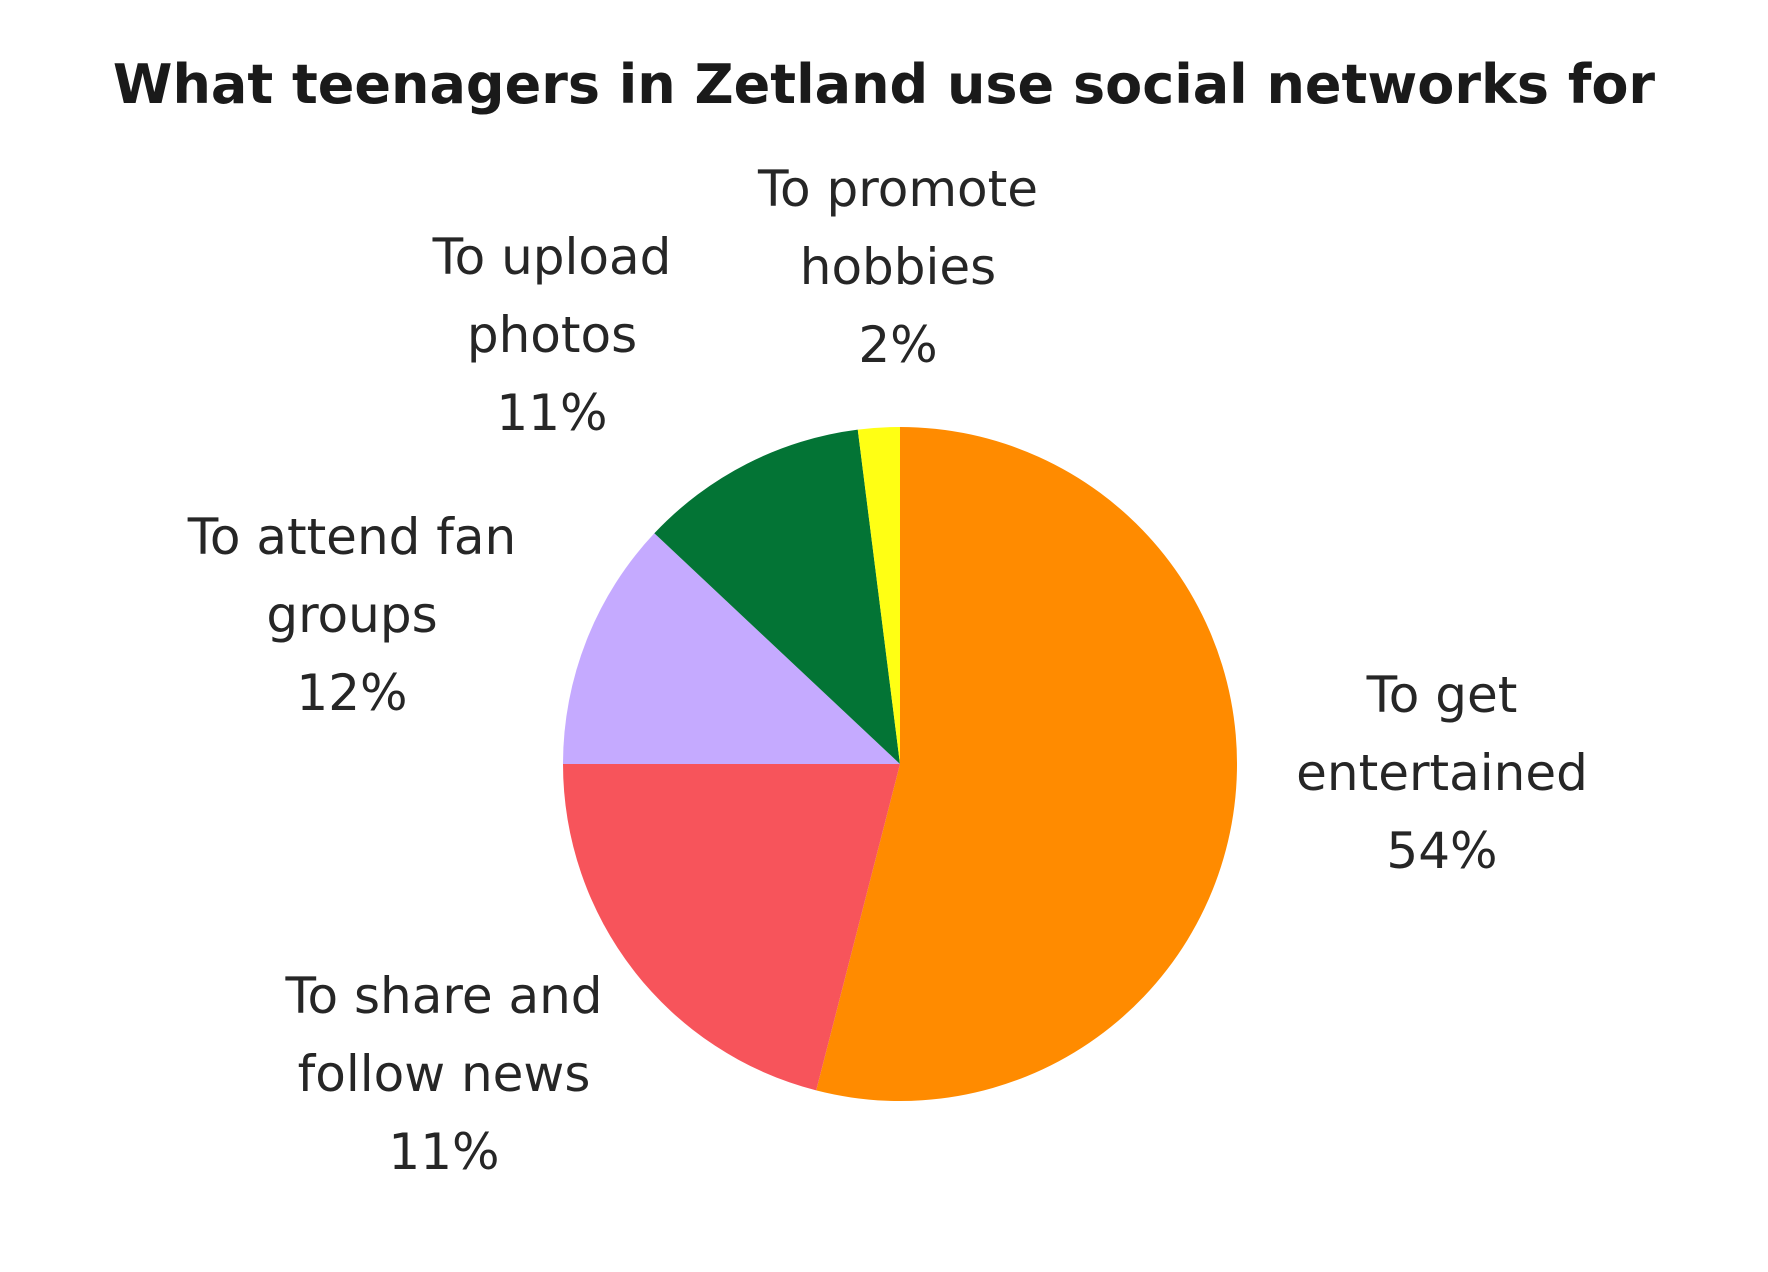 The width and height of the screenshot is (1768, 1272). I want to click on slice-label: To upload photos 11%, so click(552, 335).